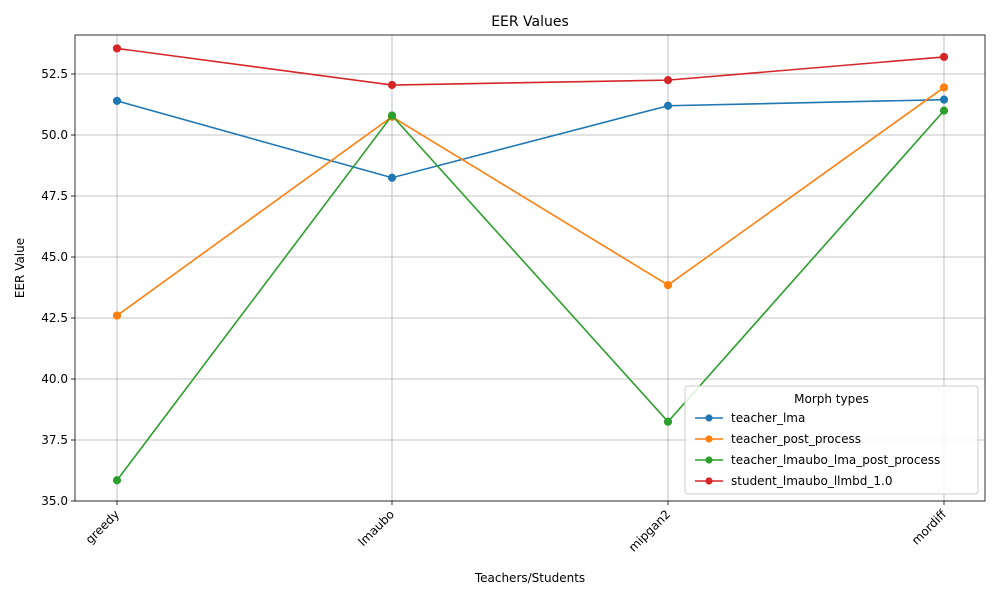 This screenshot has width=1000, height=600. Describe the element at coordinates (20, 268) in the screenshot. I see `y-axis-title: EER Value` at that location.